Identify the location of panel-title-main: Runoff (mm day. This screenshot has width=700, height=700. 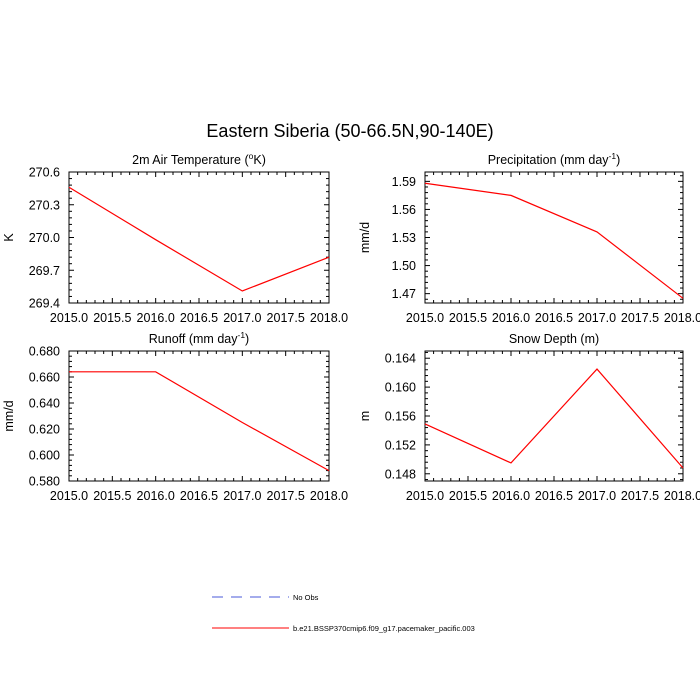
(193, 339).